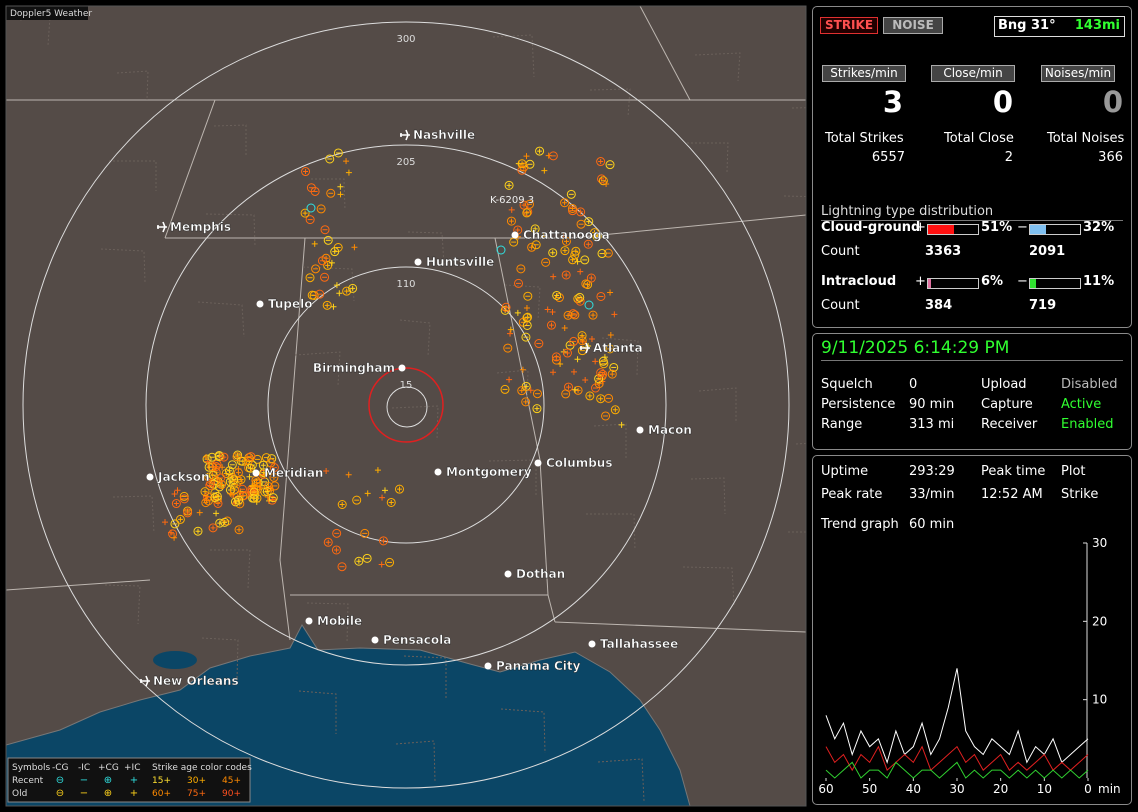 This screenshot has height=812, width=1138. I want to click on cell: Persistence, so click(858, 404).